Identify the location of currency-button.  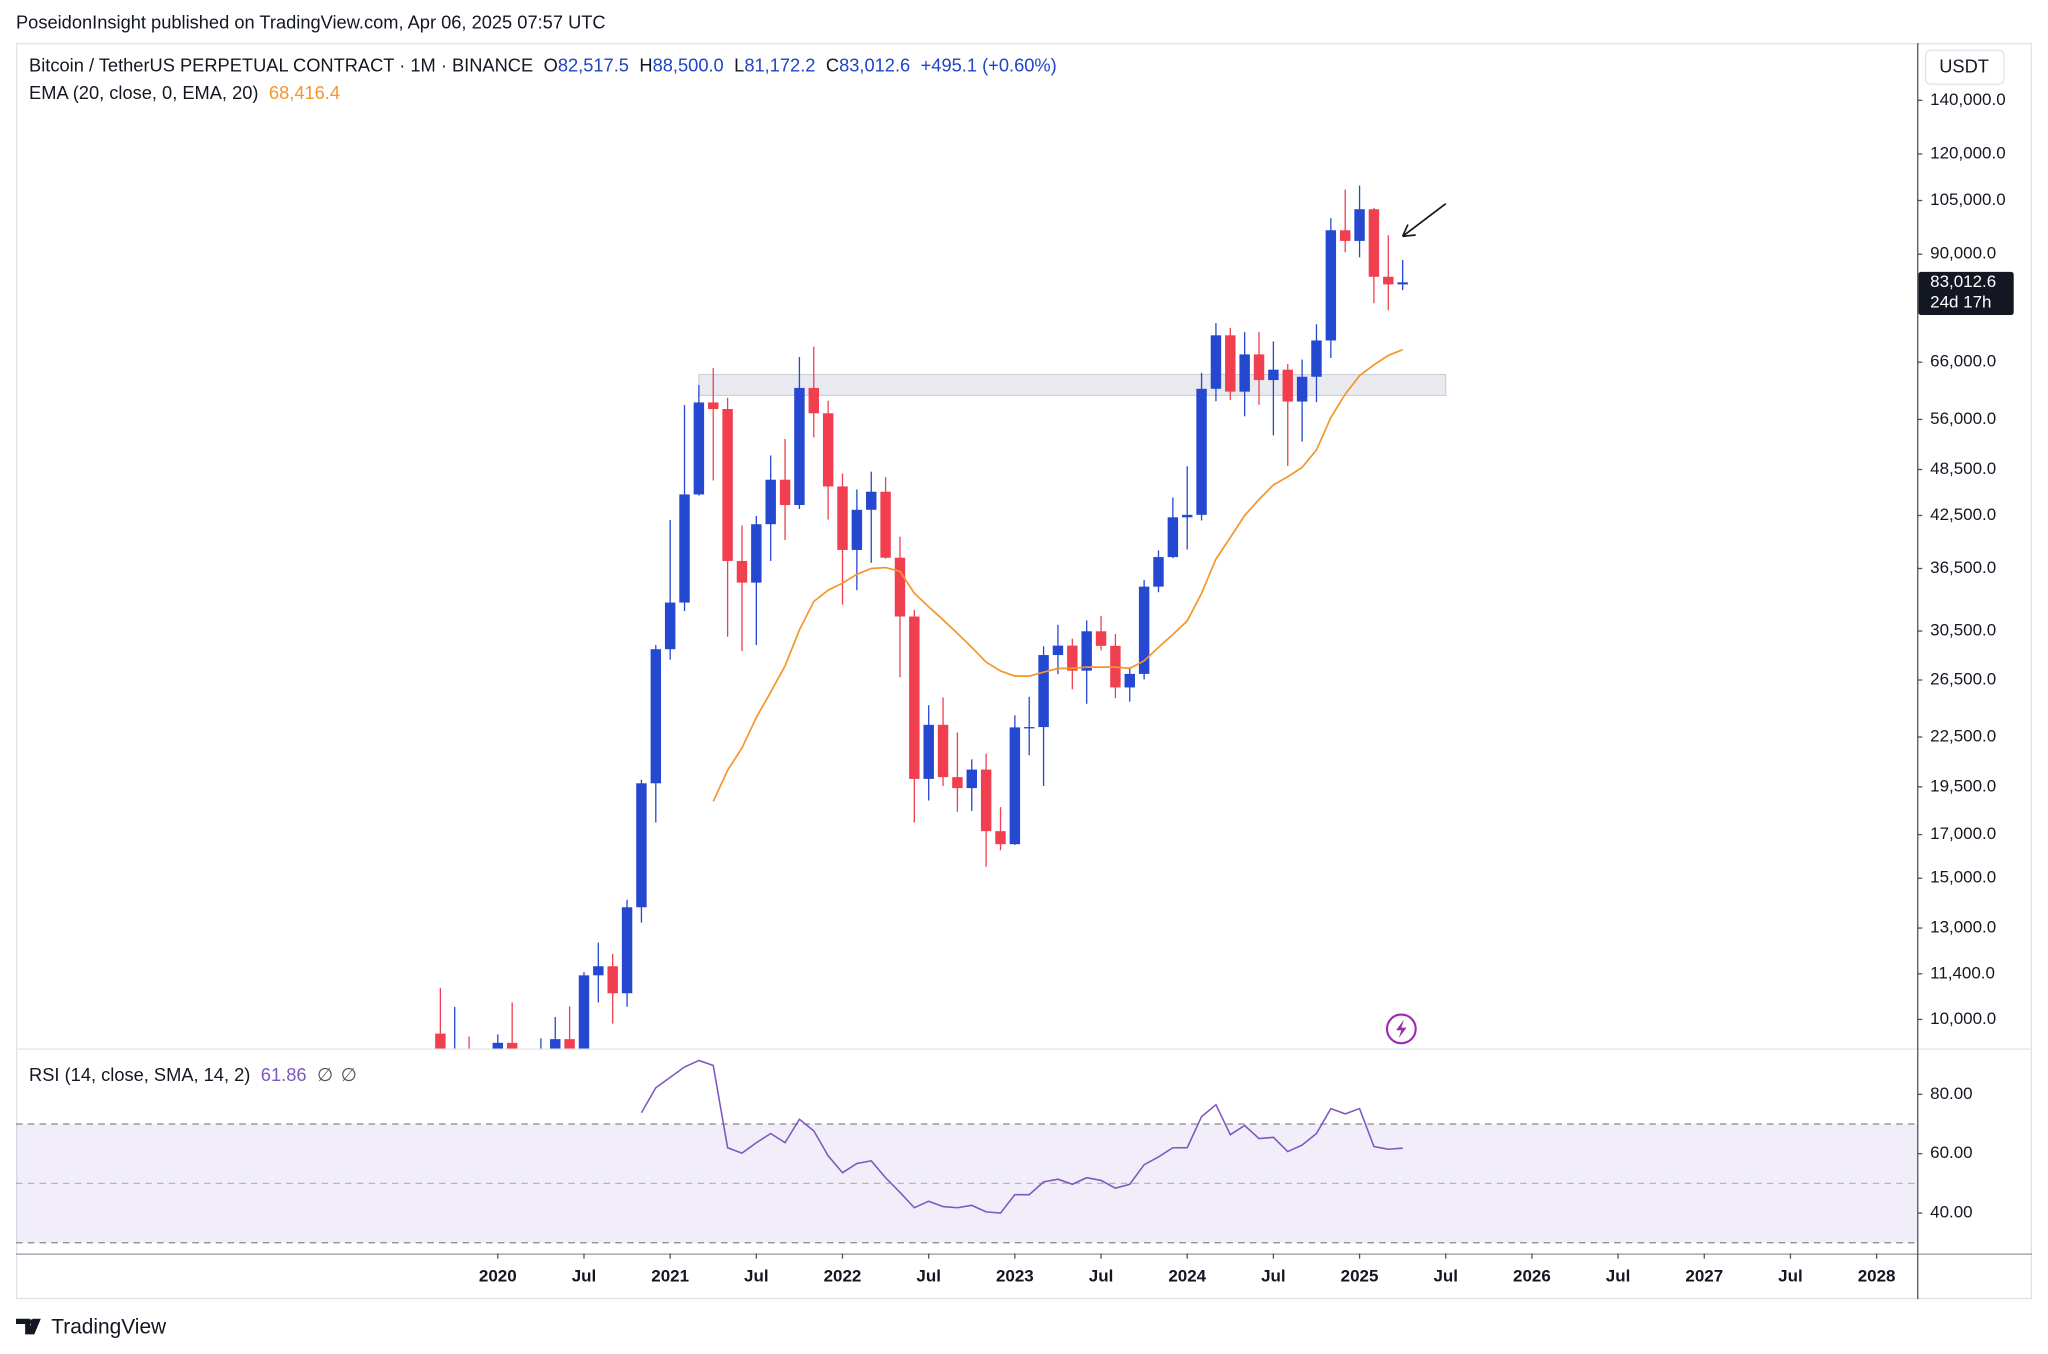
(1964, 67).